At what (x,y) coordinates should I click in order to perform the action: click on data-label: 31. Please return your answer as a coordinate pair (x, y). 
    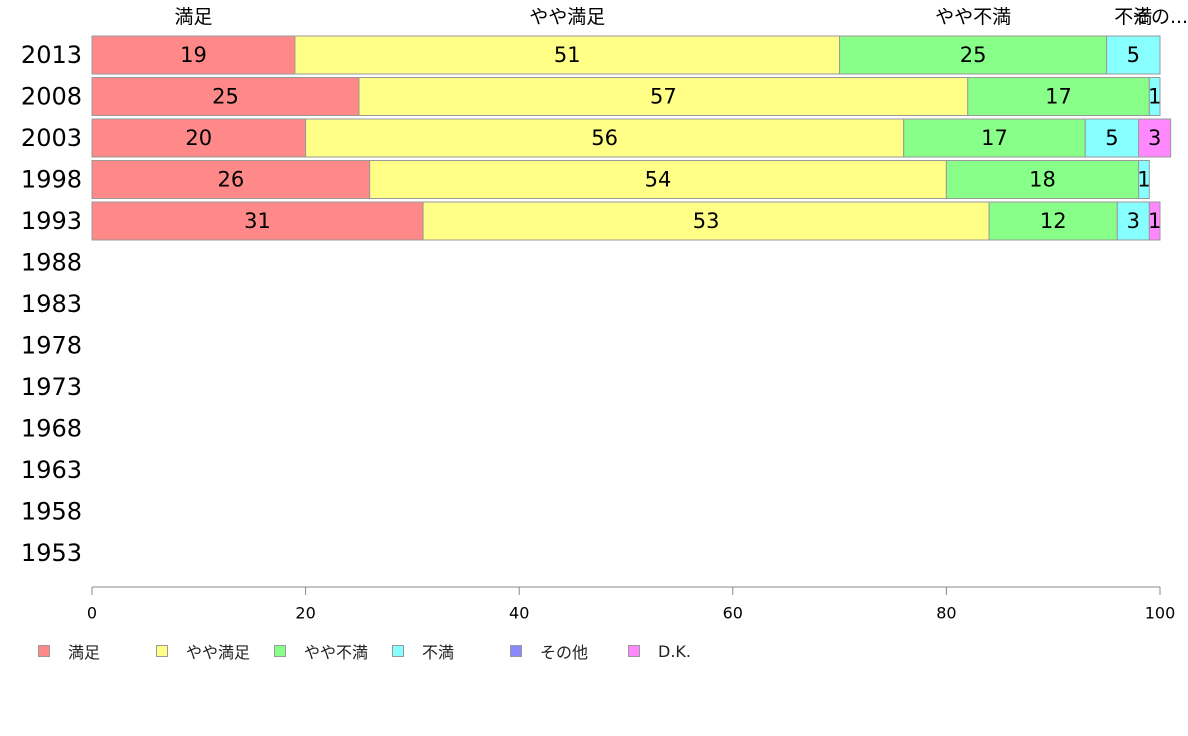
    Looking at the image, I should click on (257, 221).